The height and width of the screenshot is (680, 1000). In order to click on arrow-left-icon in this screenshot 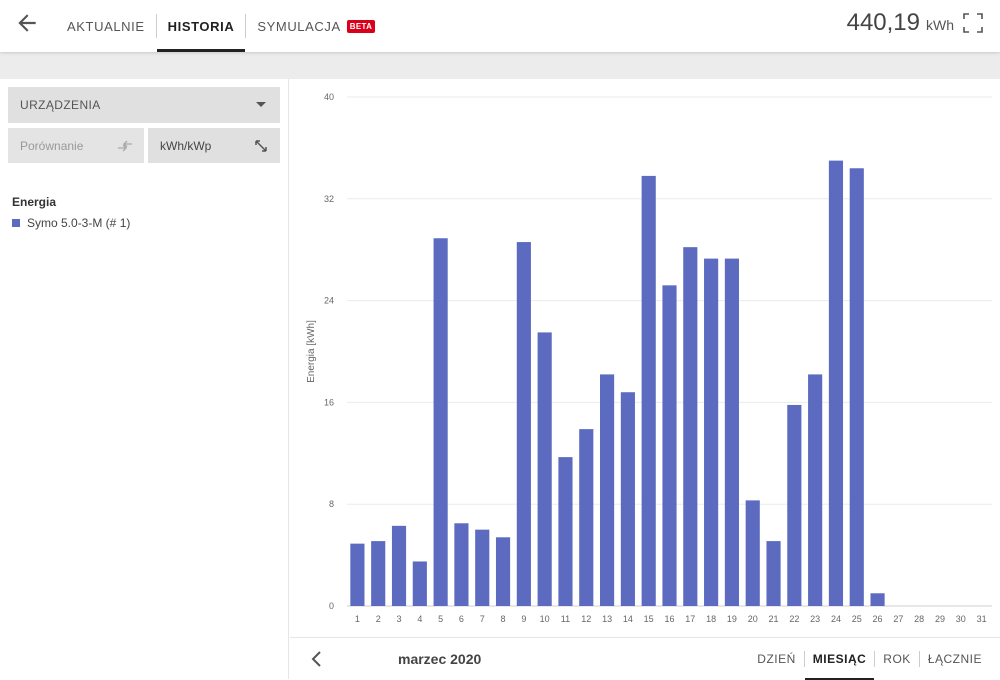, I will do `click(27, 23)`.